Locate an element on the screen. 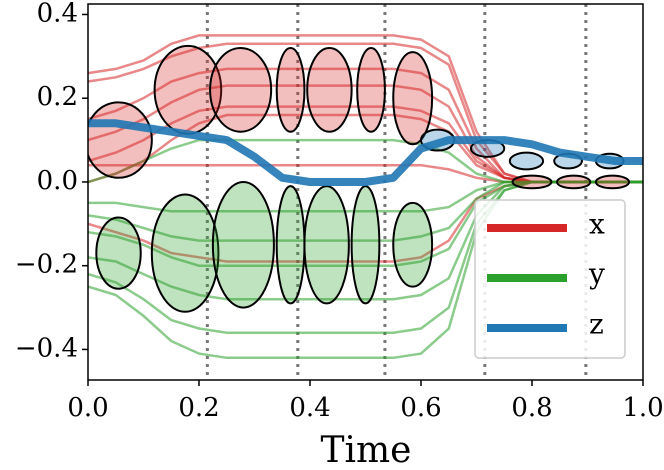 The height and width of the screenshot is (470, 664). y-tick-label: −0.2 is located at coordinates (46, 265).